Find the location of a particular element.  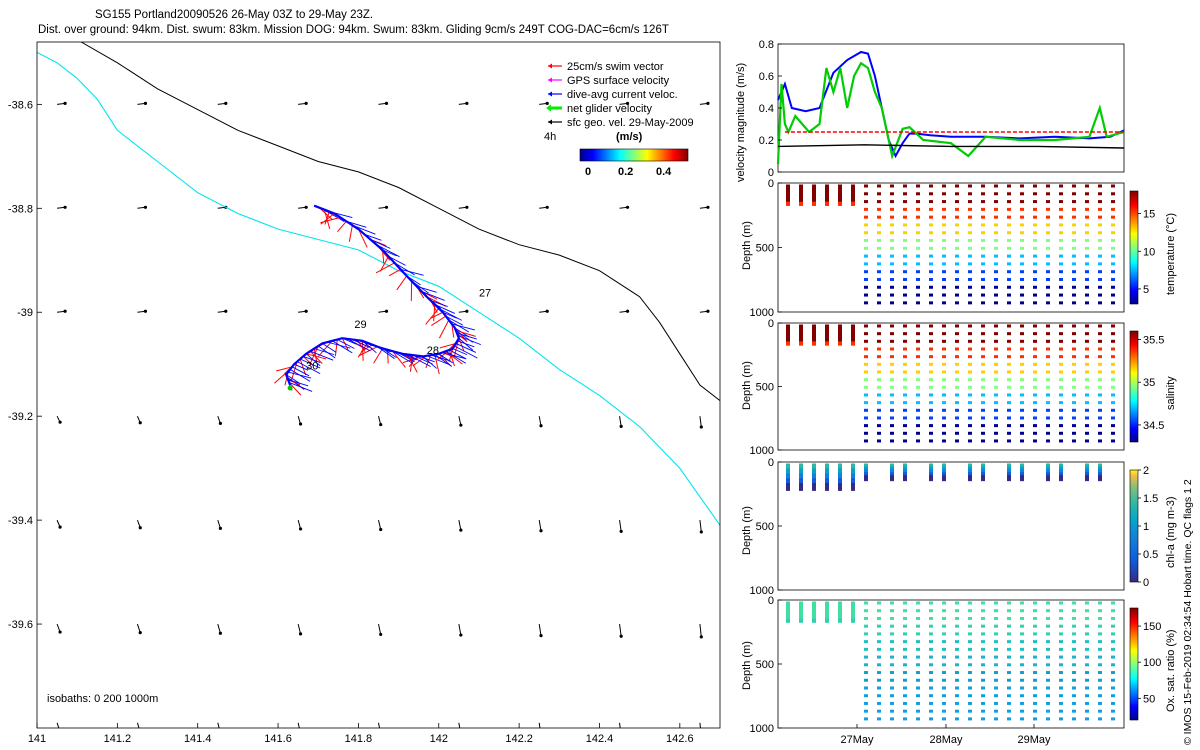

temperature-section-colorbar-tick-label: 15 is located at coordinates (1149, 215).